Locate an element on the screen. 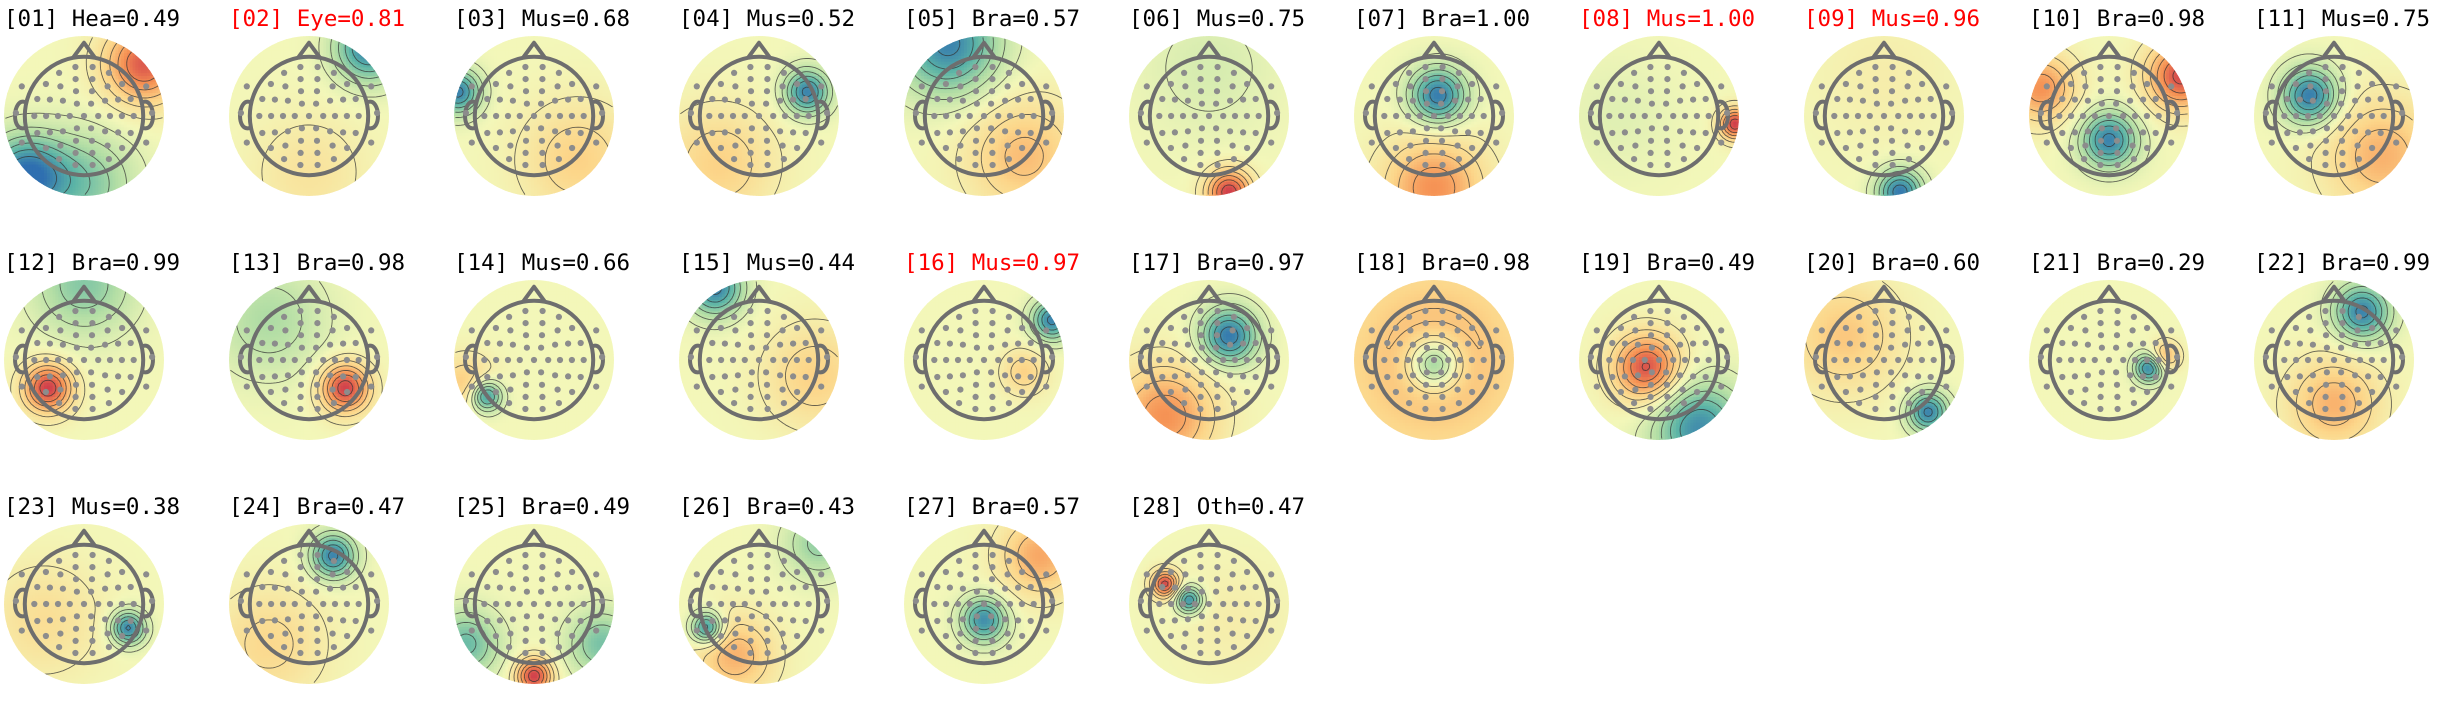 This screenshot has width=2438, height=707. component-02: [02] Eye=0.81 is located at coordinates (341, 111).